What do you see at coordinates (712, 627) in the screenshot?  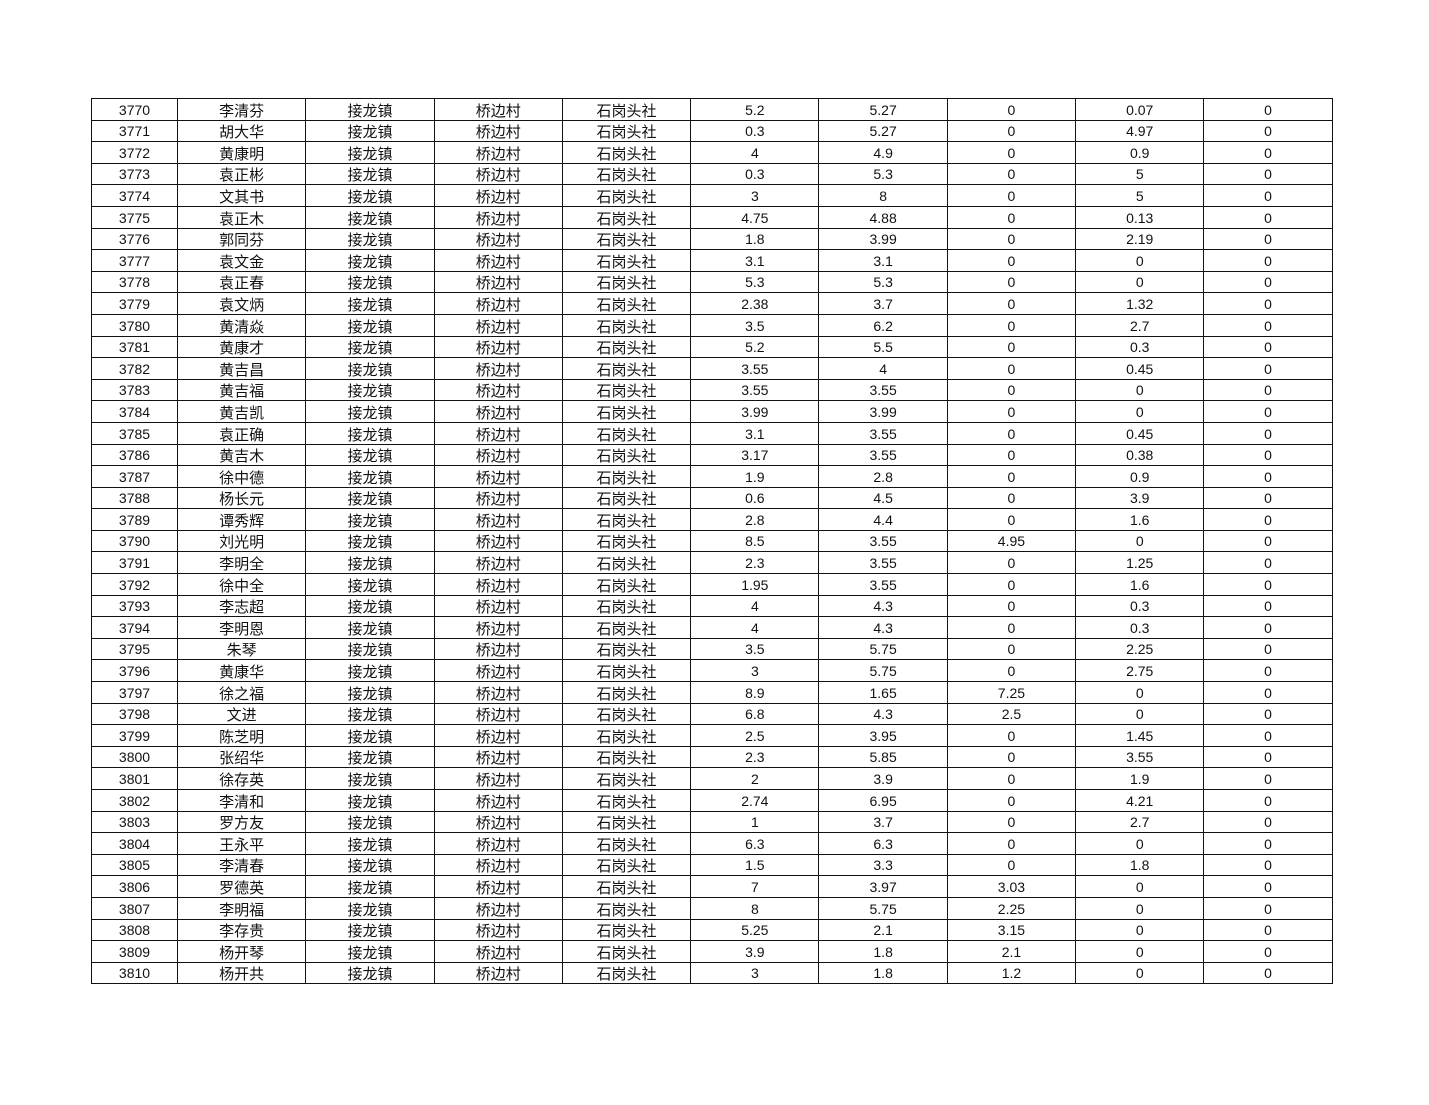 I see `table-row: 3794 李明恩 接龙镇 桥边村 石岗头社 4 4.3 0 0.3 0` at bounding box center [712, 627].